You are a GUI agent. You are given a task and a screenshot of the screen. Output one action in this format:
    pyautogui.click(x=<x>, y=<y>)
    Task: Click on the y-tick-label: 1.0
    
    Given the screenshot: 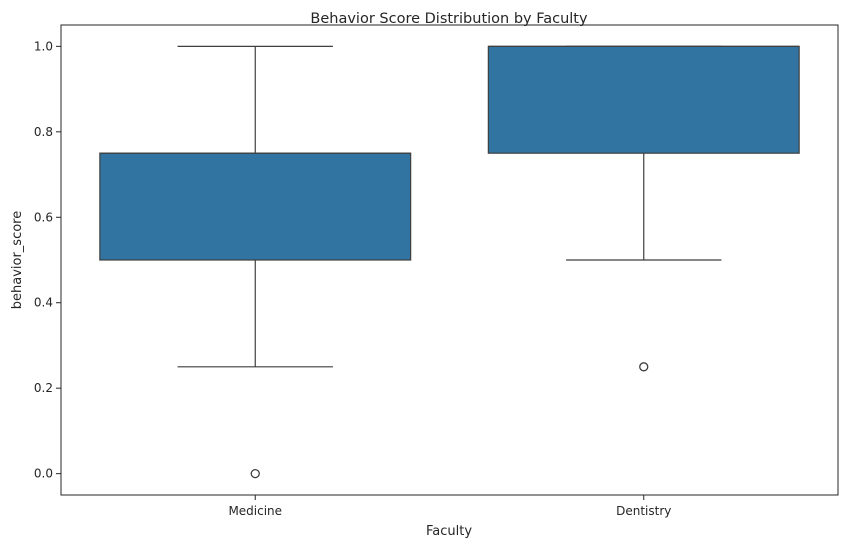 What is the action you would take?
    pyautogui.click(x=43, y=46)
    